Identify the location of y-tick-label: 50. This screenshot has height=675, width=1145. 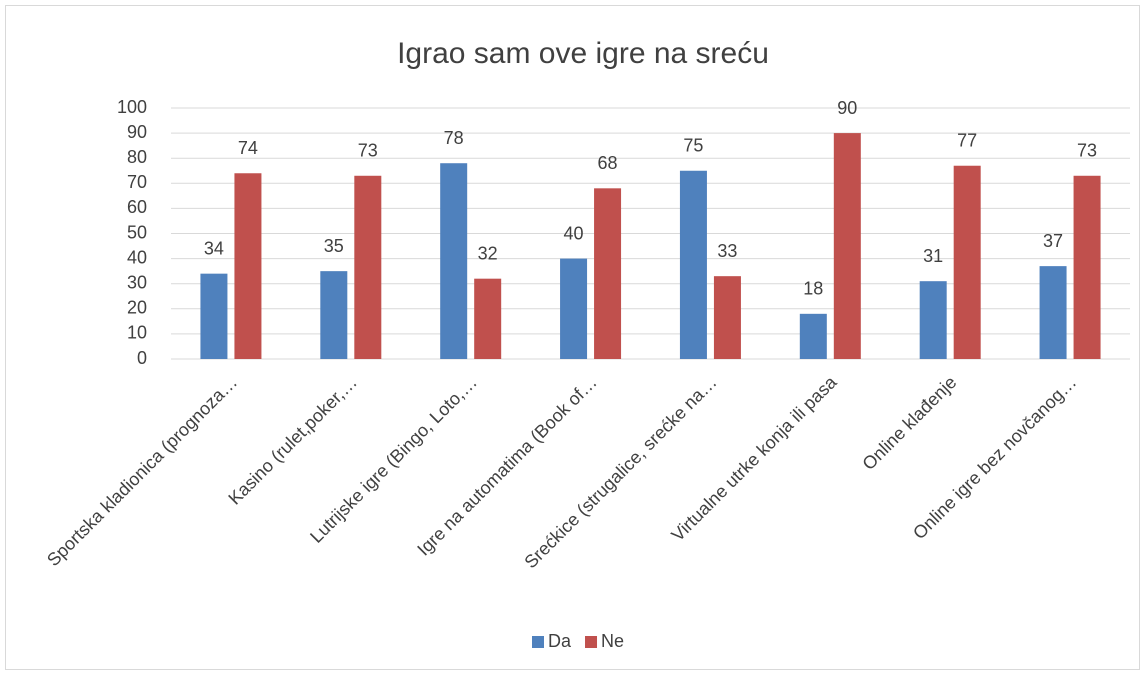
(137, 232).